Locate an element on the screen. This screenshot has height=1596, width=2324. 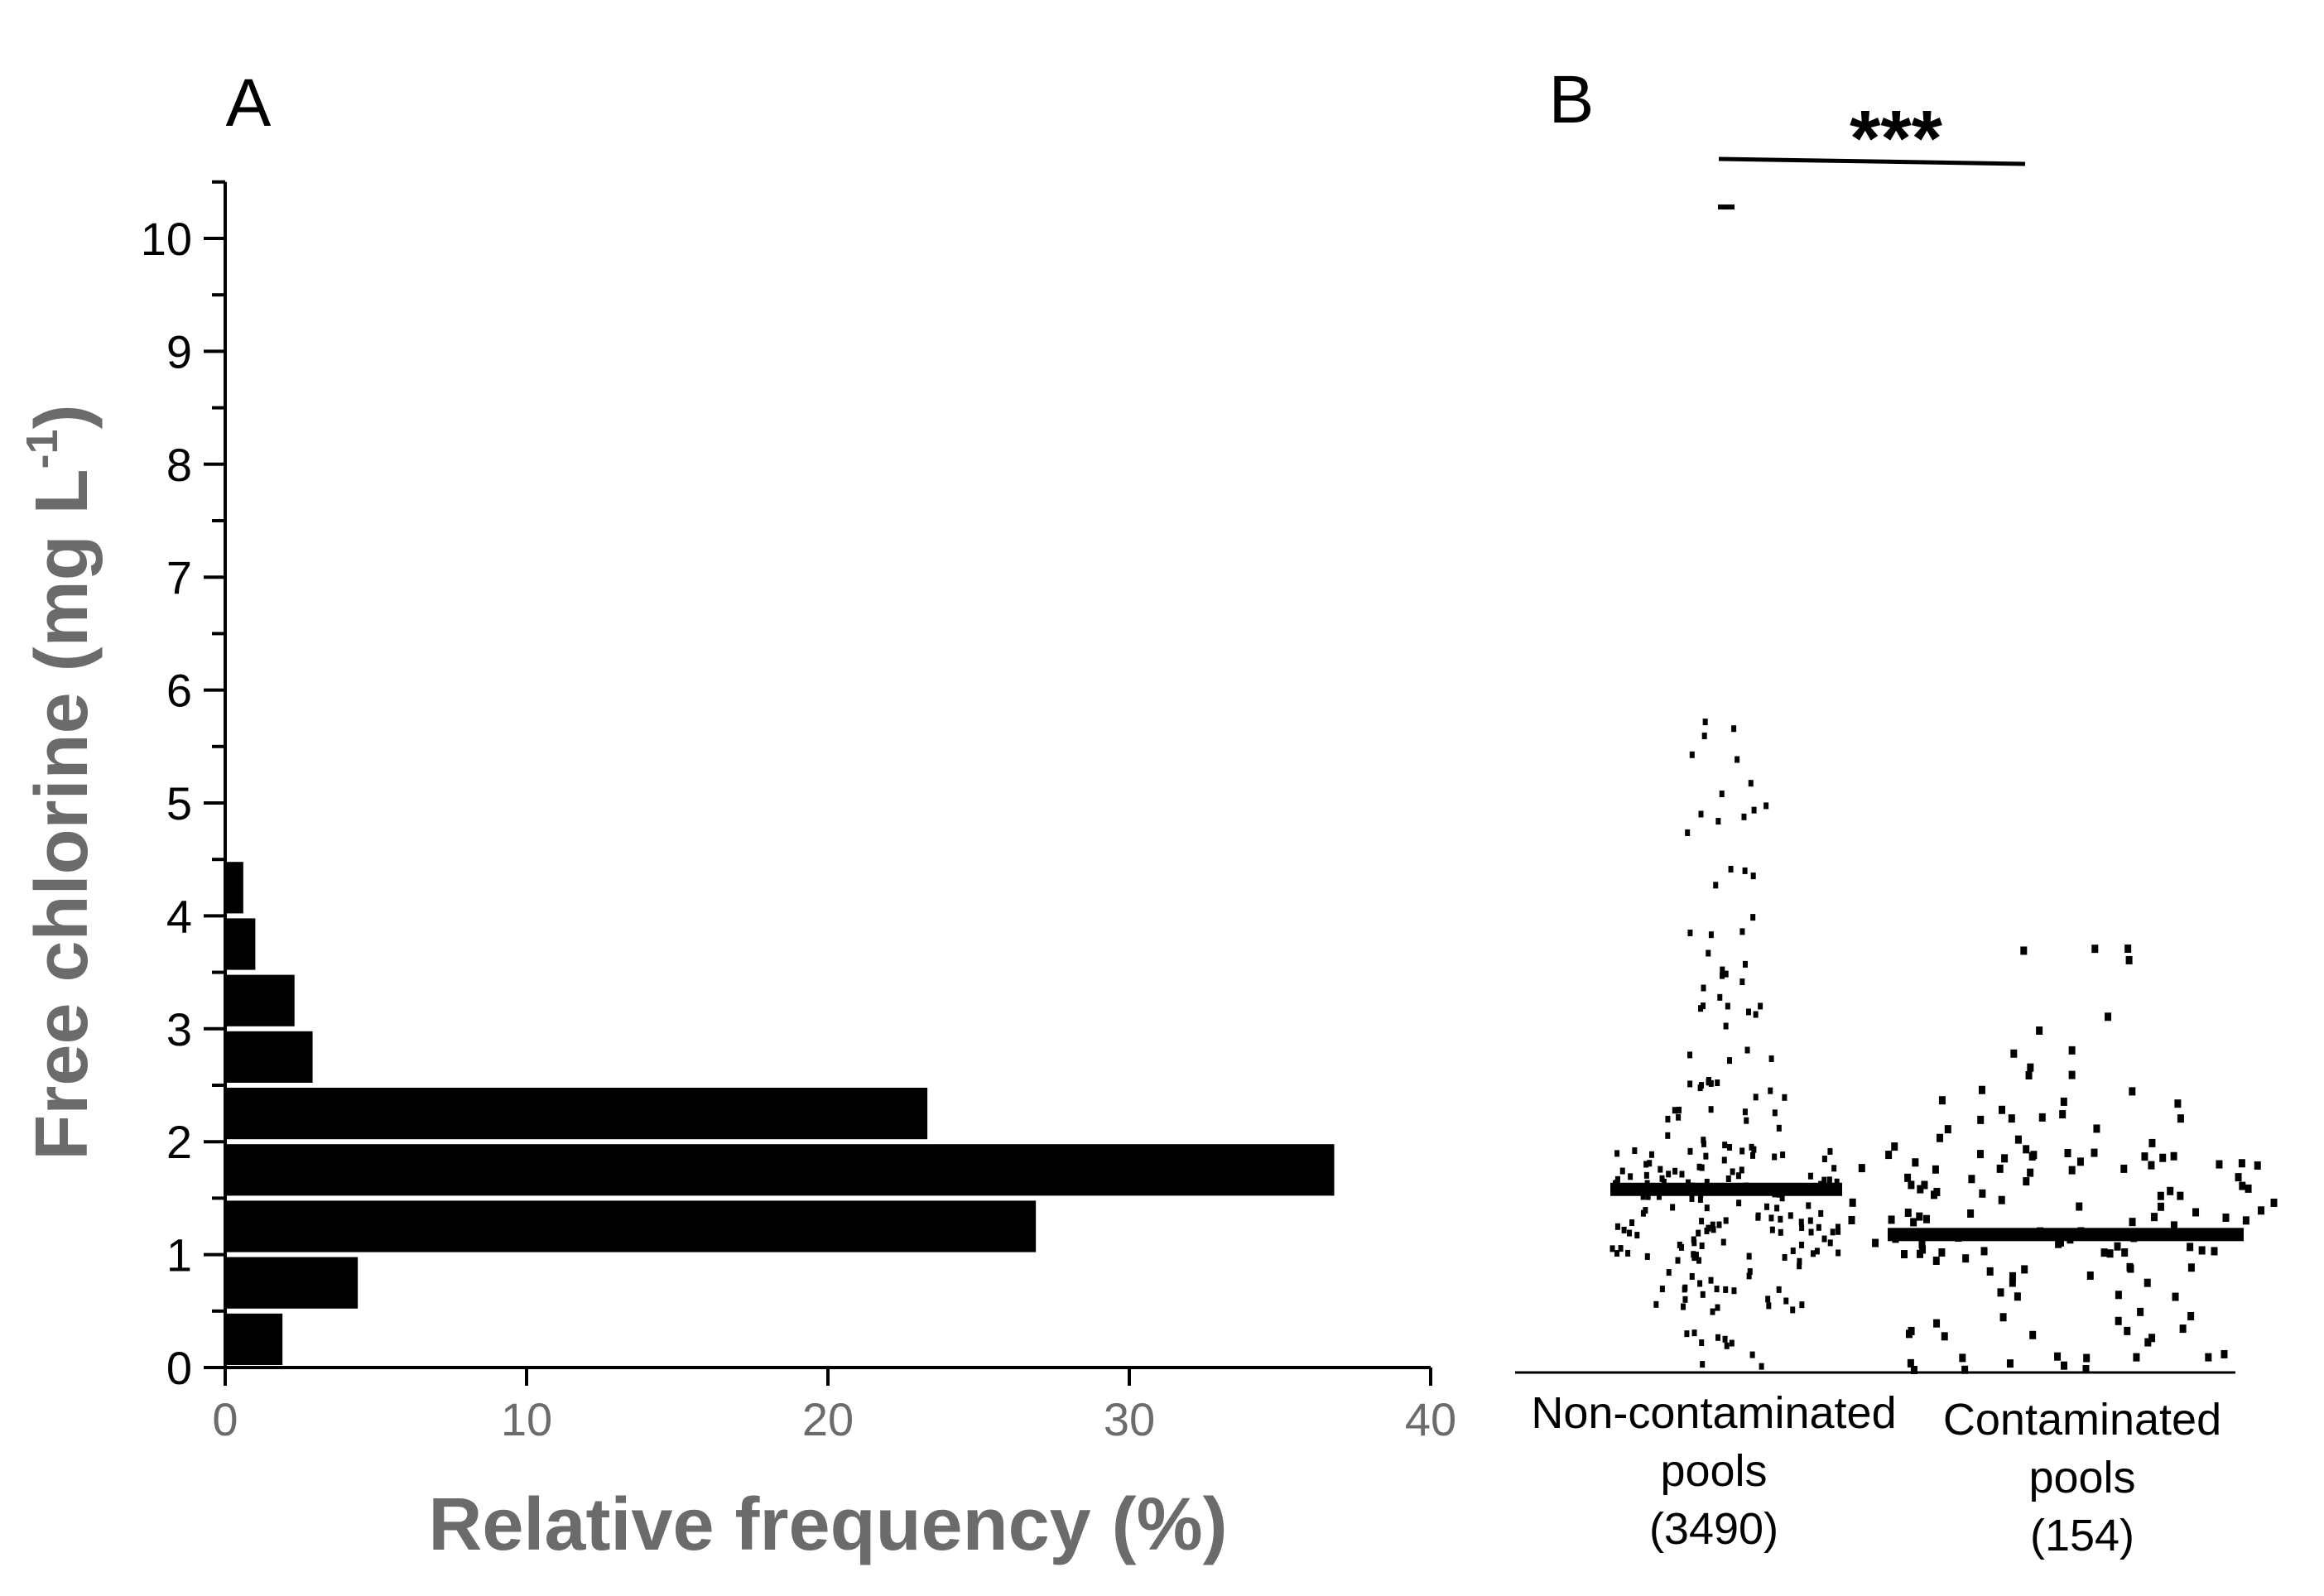
panel-a-label: A is located at coordinates (249, 103).